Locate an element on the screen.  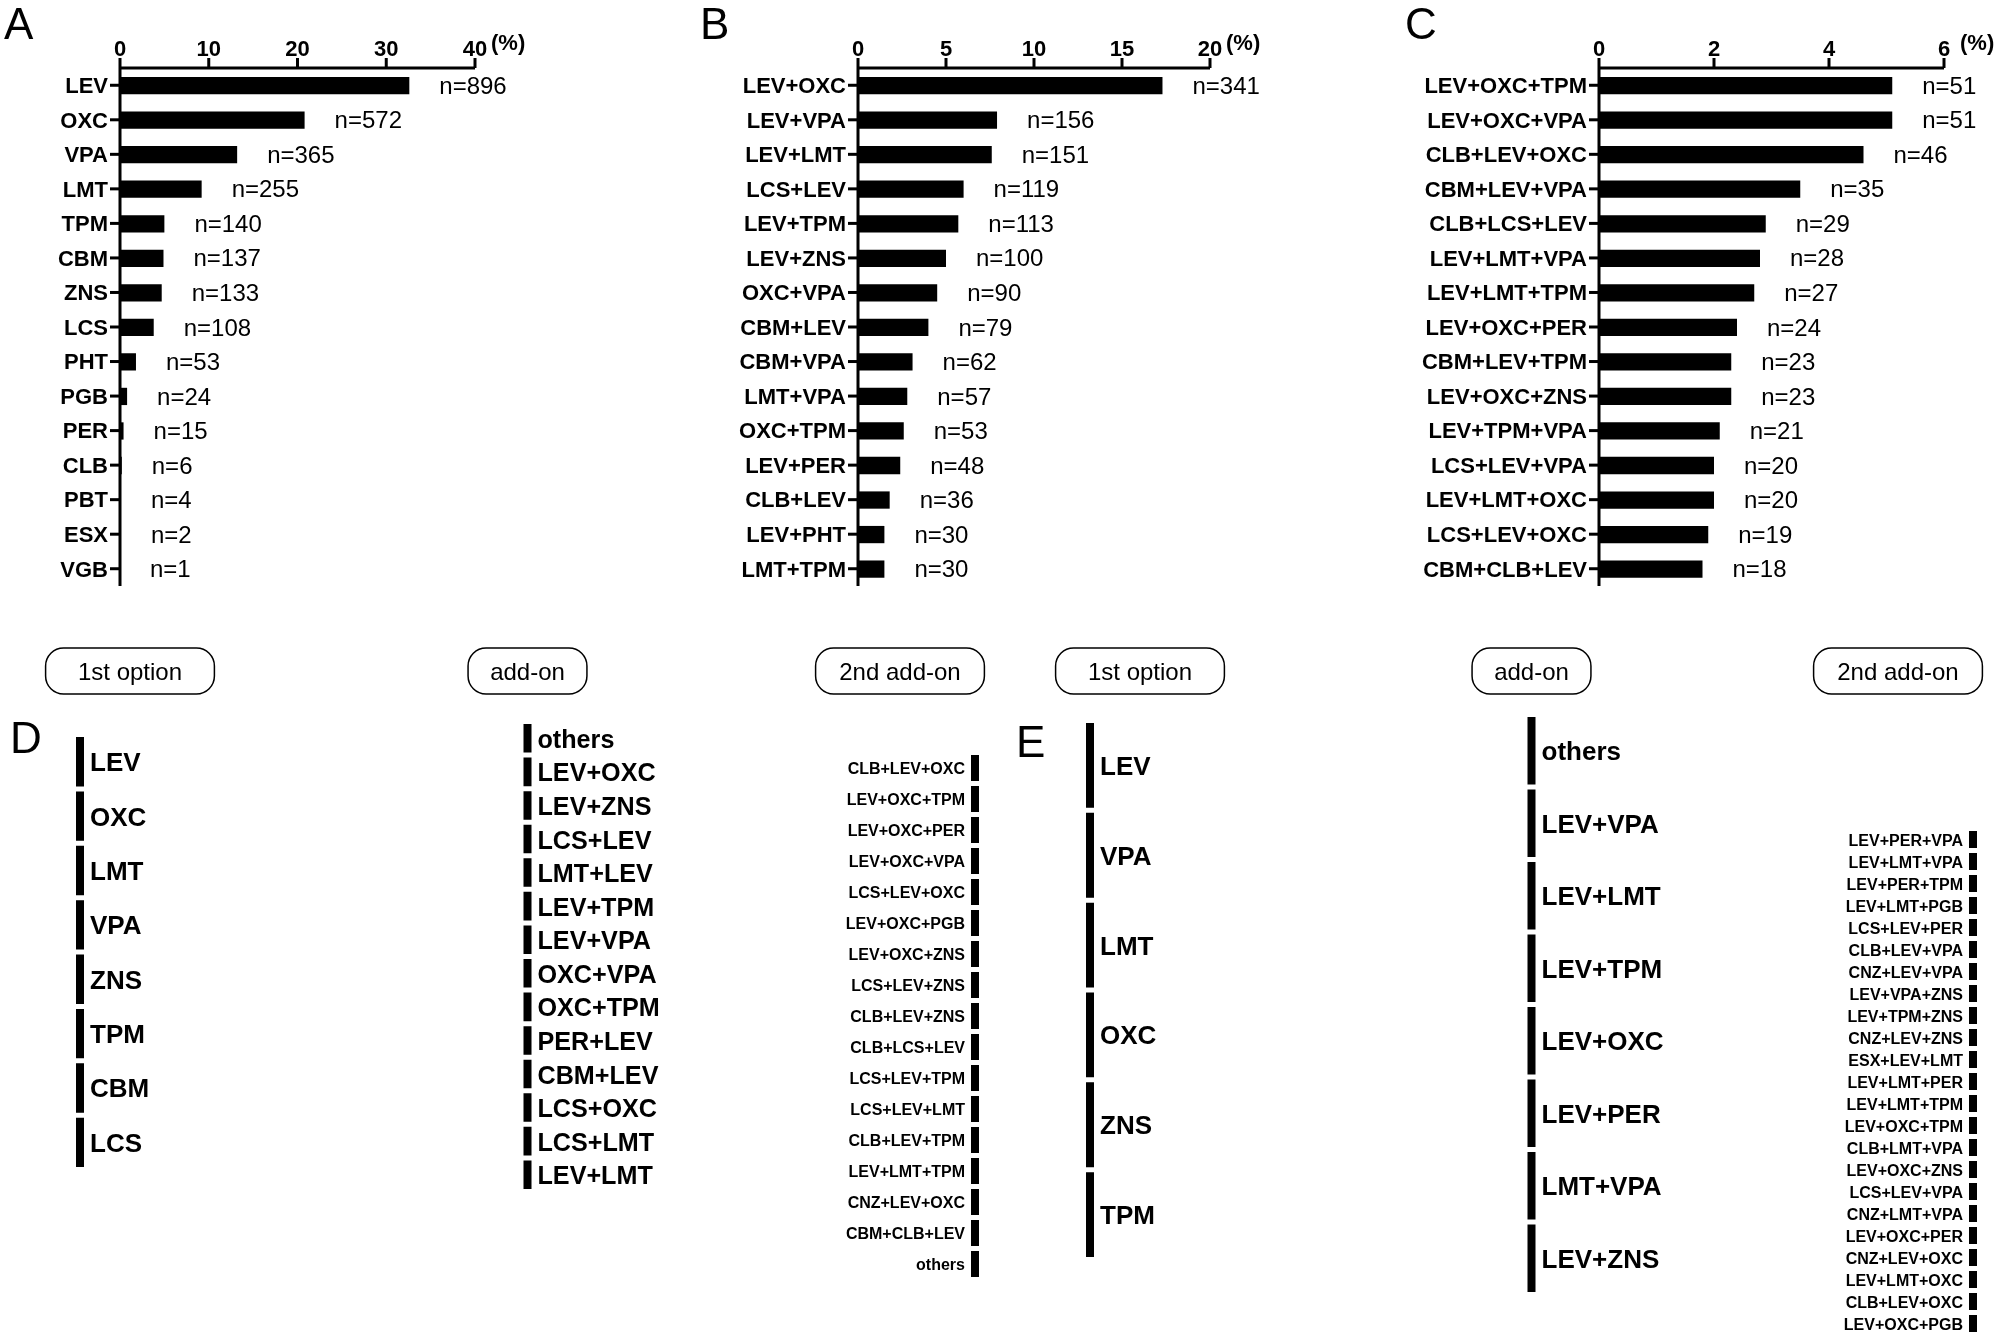
text: ESX+LEV+LMT is located at coordinates (1905, 1060).